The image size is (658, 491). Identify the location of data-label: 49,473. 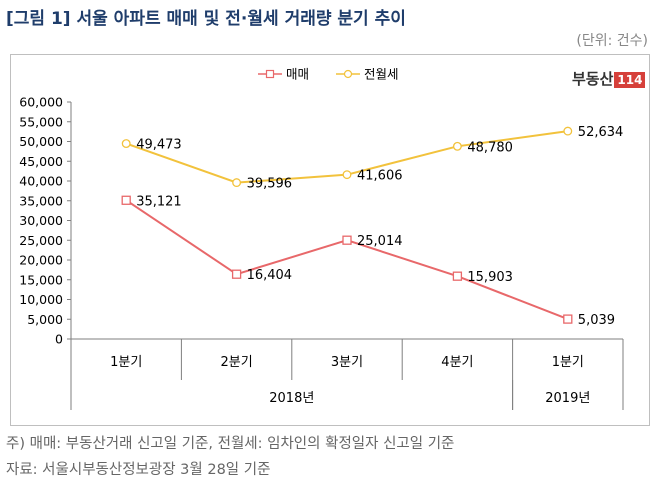
(159, 145).